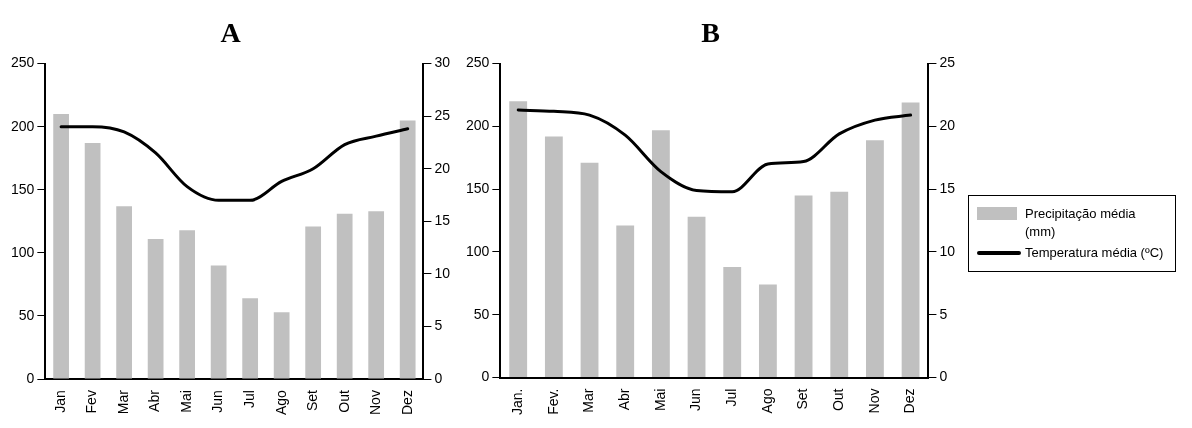 This screenshot has width=1192, height=428. I want to click on x-tick-label: Fev, so click(91, 402).